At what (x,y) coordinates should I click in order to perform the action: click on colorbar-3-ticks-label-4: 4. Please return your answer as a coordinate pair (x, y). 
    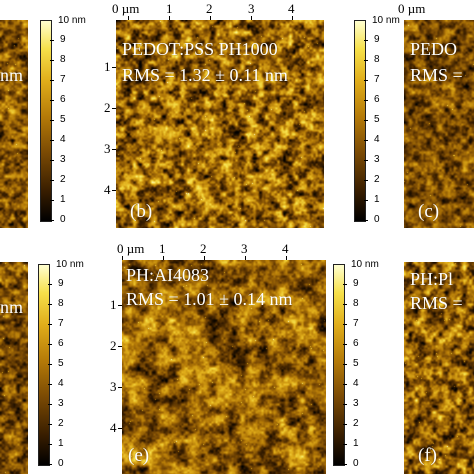
    Looking at the image, I should click on (61, 383).